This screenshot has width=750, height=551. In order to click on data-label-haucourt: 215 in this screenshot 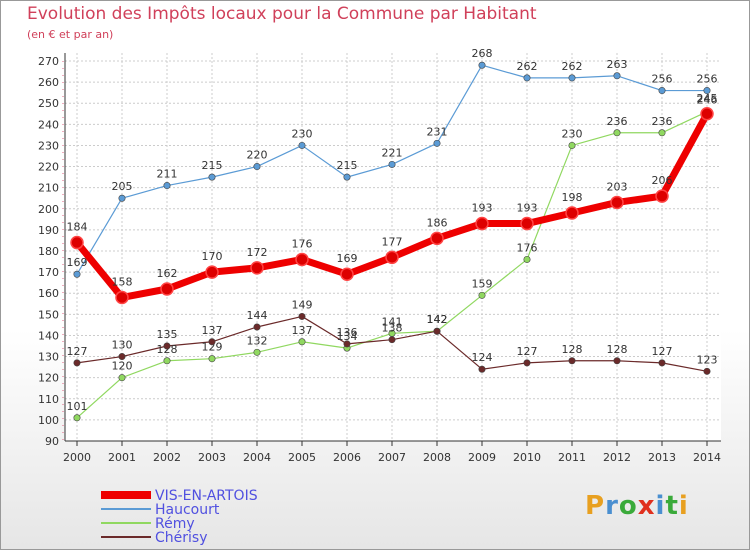, I will do `click(212, 165)`.